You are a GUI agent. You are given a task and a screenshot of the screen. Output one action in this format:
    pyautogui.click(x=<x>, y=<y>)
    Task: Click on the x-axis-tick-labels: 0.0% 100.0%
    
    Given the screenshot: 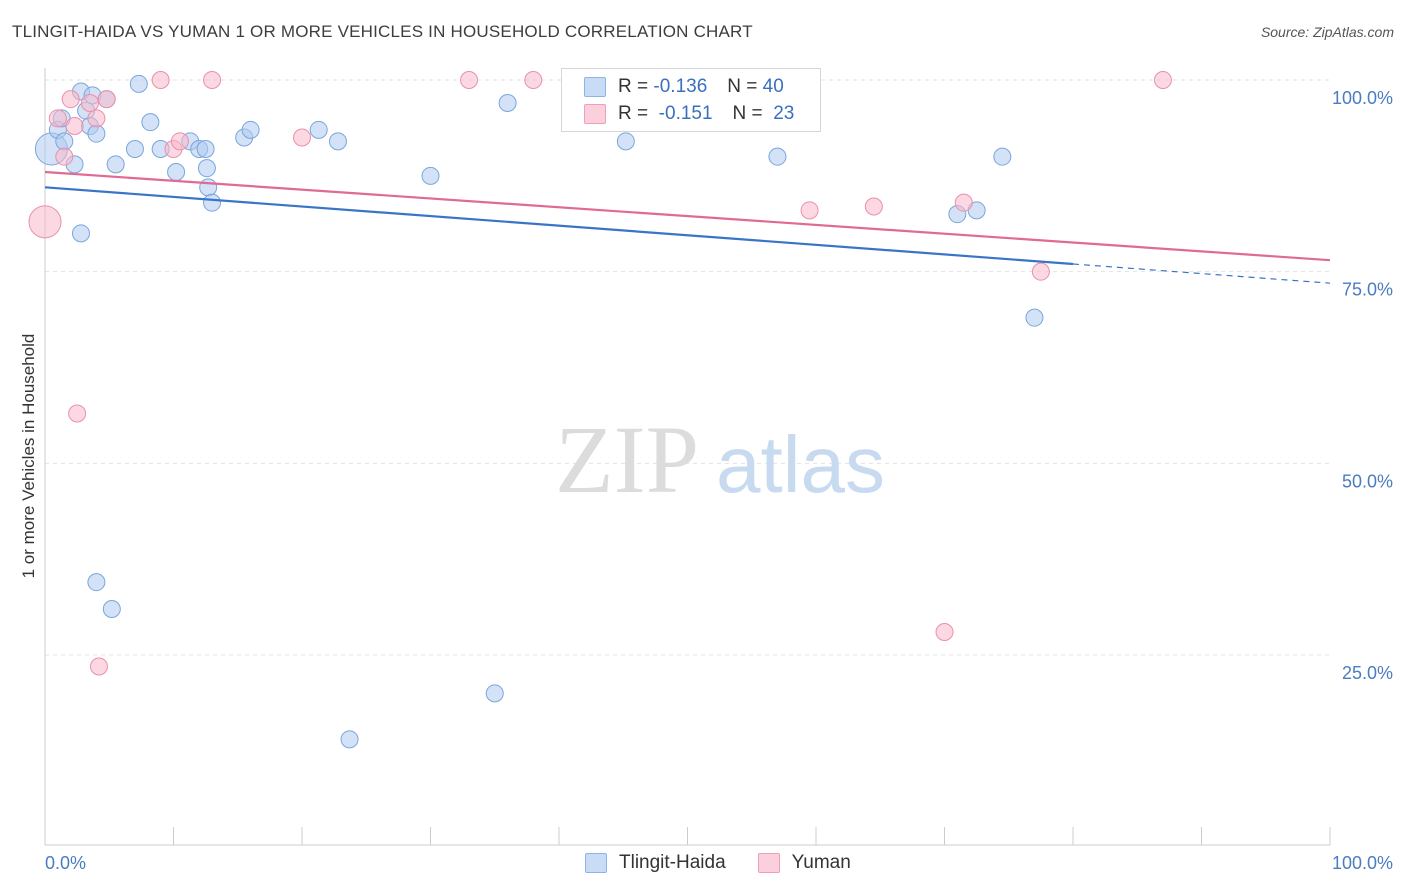 What is the action you would take?
    pyautogui.click(x=719, y=863)
    